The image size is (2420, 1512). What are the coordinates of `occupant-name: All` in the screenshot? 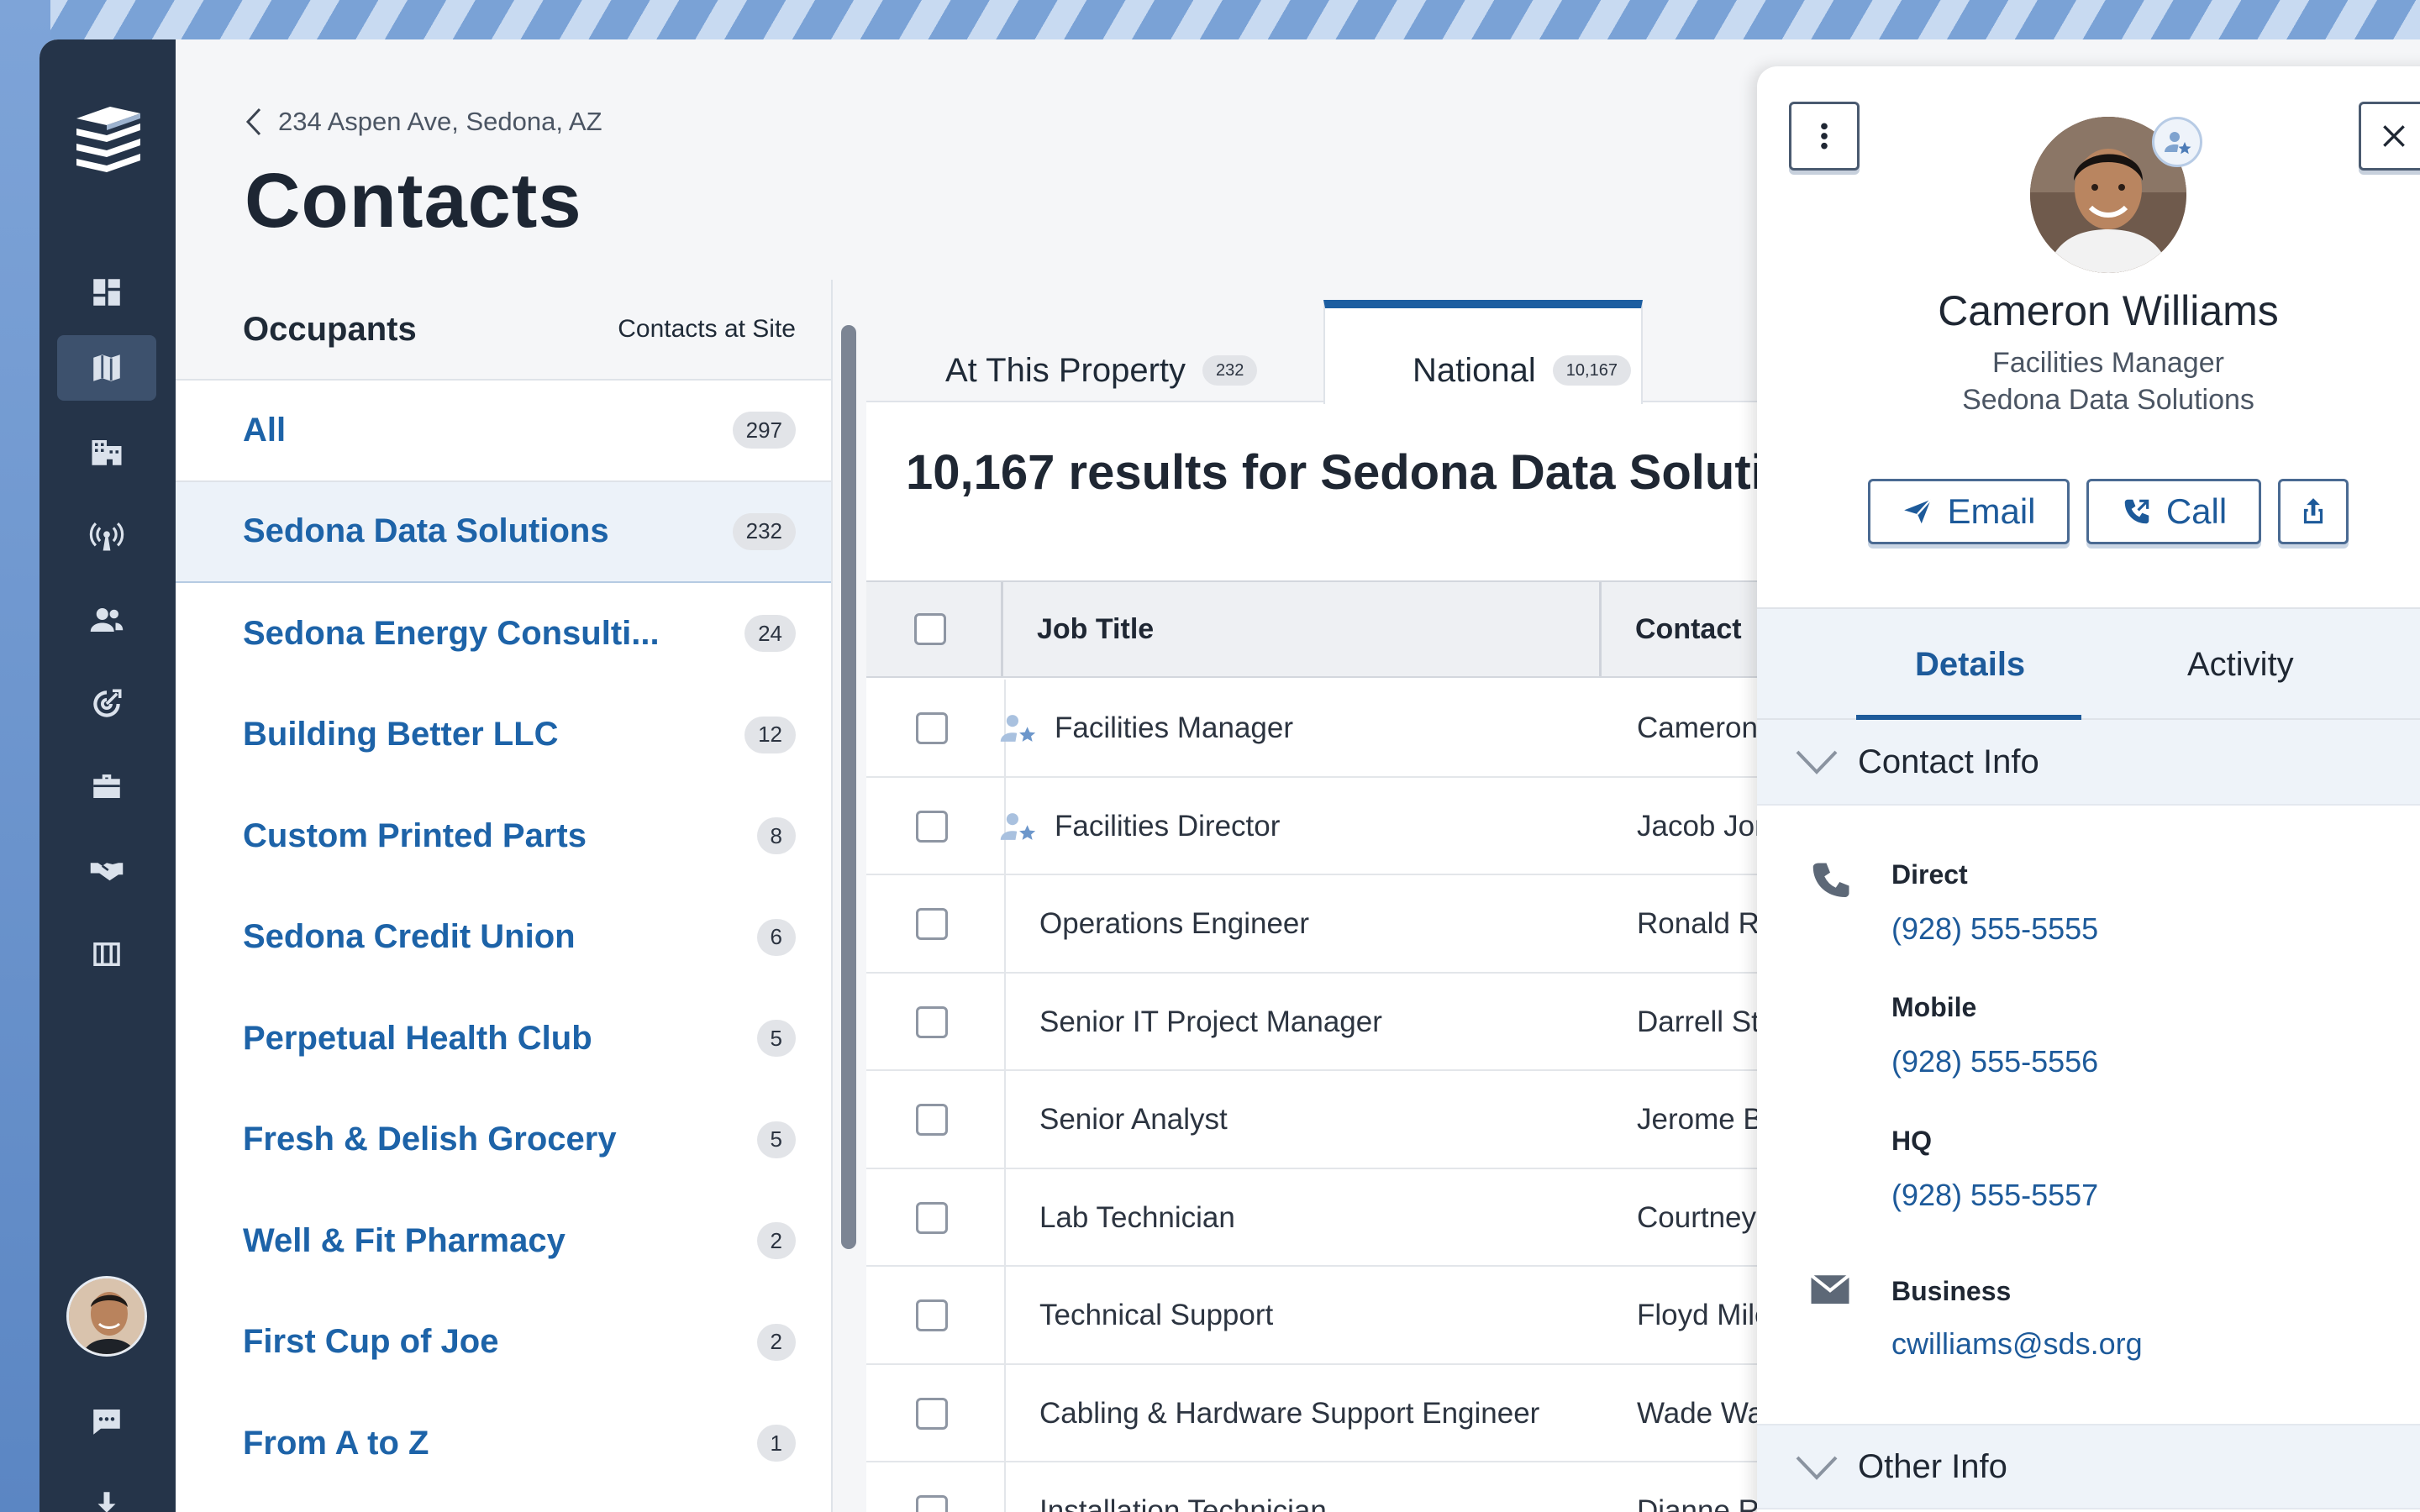 It's located at (265, 430).